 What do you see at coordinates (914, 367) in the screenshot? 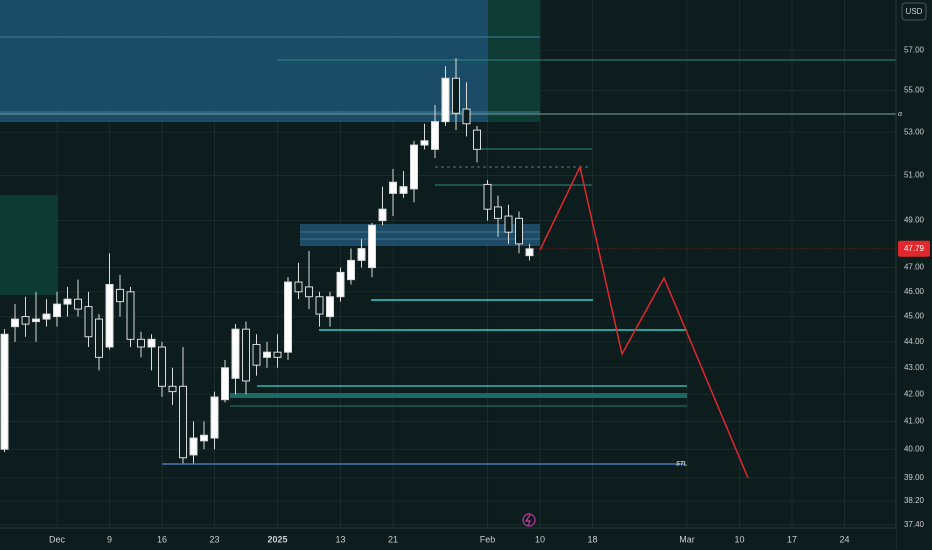
I see `y-tick-label: 43.00` at bounding box center [914, 367].